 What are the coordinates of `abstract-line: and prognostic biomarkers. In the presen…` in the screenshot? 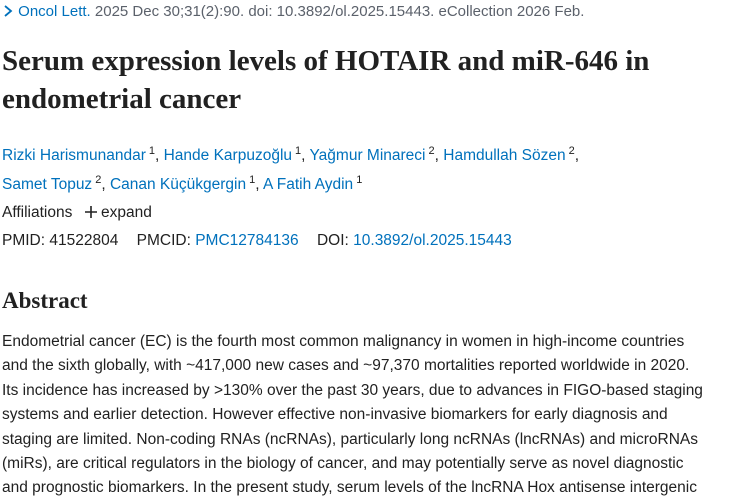 It's located at (349, 488).